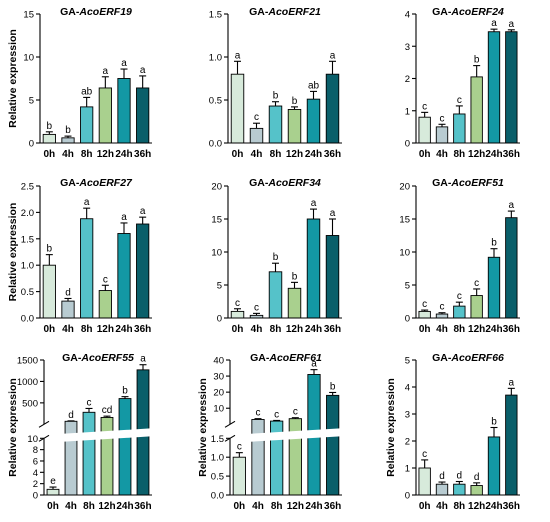  What do you see at coordinates (407, 79) in the screenshot?
I see `y-tick-label: 2` at bounding box center [407, 79].